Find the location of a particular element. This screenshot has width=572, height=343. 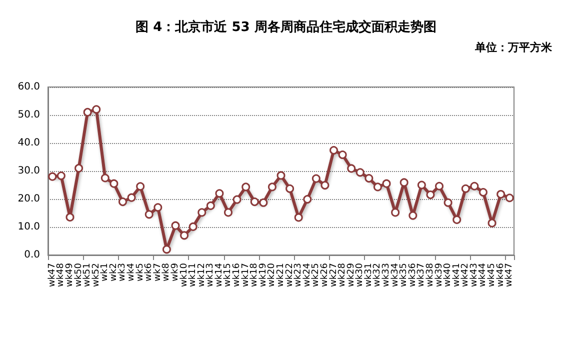

x-tick-label: wk20 is located at coordinates (272, 275).